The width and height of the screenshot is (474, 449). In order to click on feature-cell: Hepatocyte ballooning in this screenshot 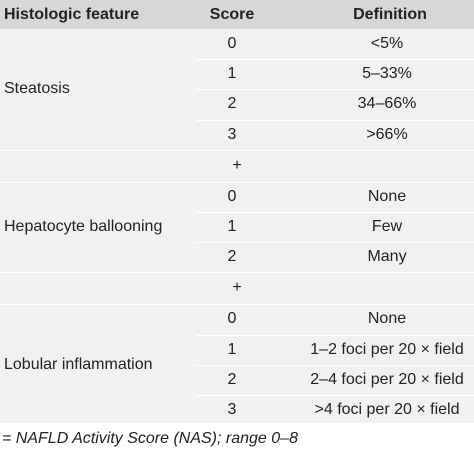, I will do `click(83, 227)`.